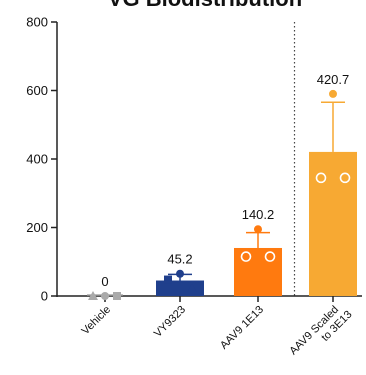  I want to click on value-label: 45.2, so click(179, 259).